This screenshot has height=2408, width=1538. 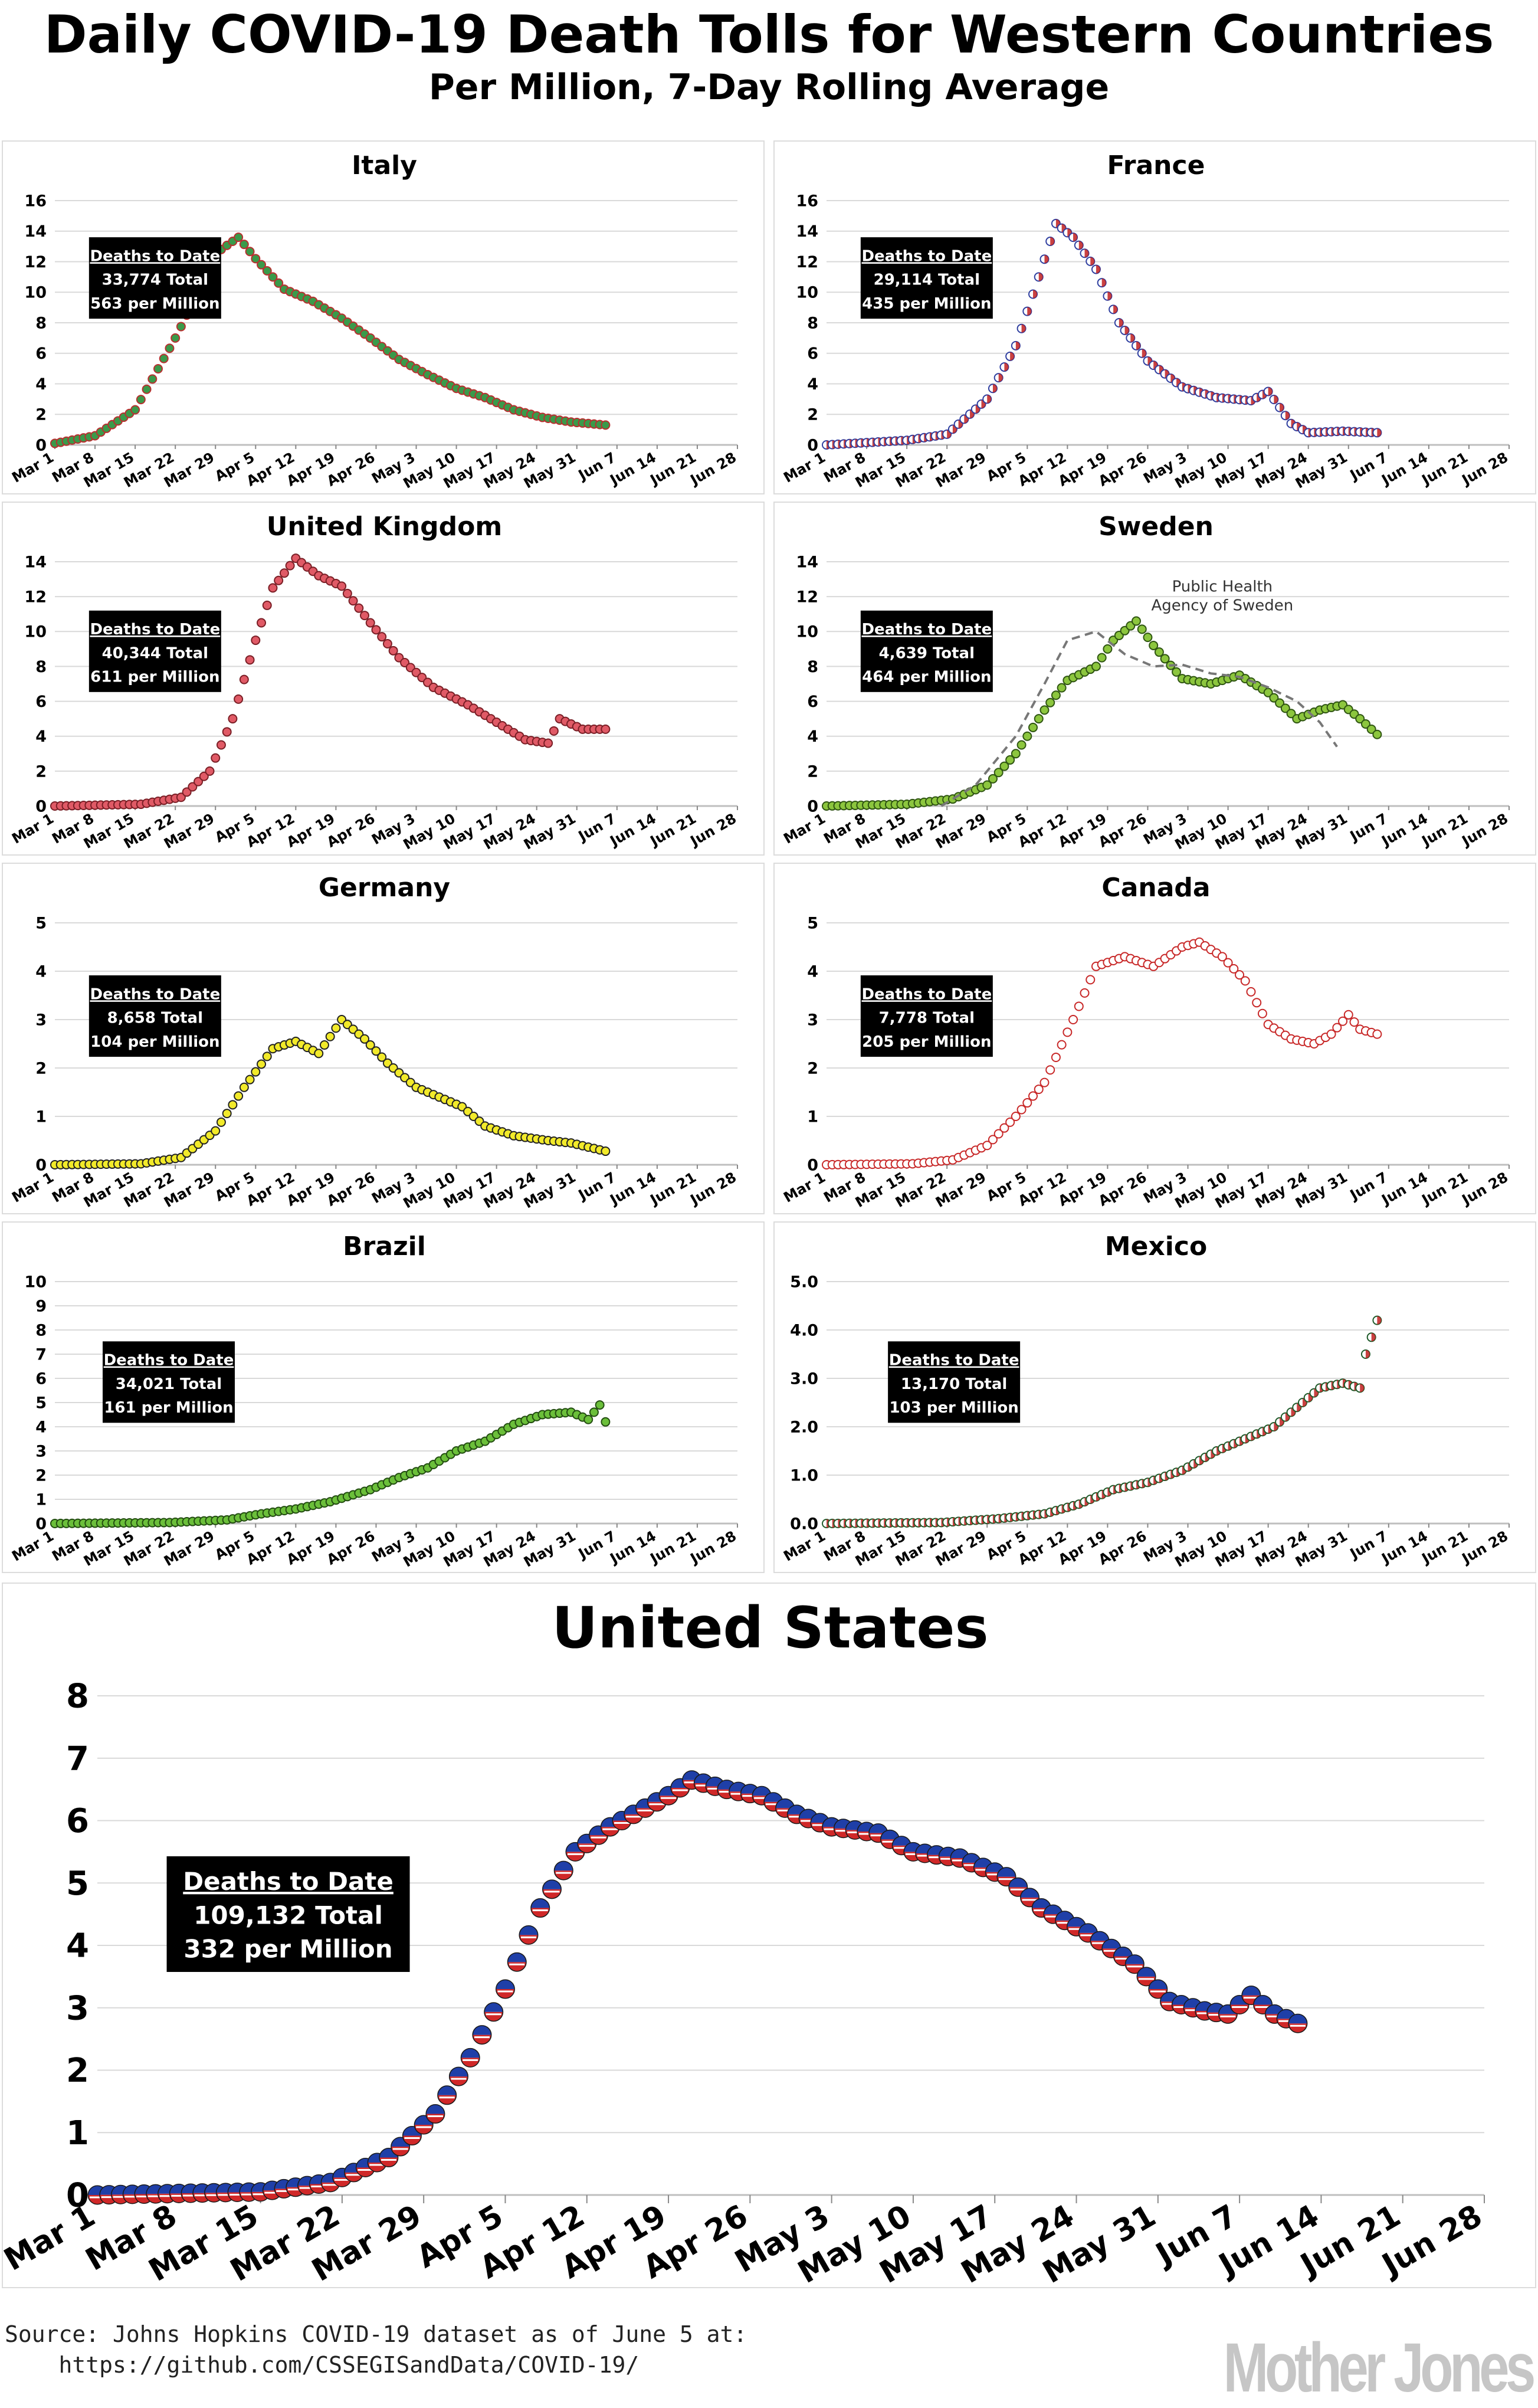 I want to click on chart-title: Sweden, so click(x=1156, y=527).